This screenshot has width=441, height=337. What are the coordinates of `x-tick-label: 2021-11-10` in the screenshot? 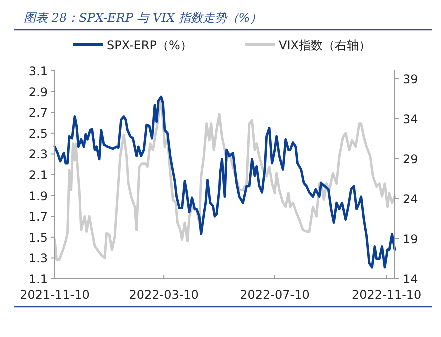 It's located at (55, 295).